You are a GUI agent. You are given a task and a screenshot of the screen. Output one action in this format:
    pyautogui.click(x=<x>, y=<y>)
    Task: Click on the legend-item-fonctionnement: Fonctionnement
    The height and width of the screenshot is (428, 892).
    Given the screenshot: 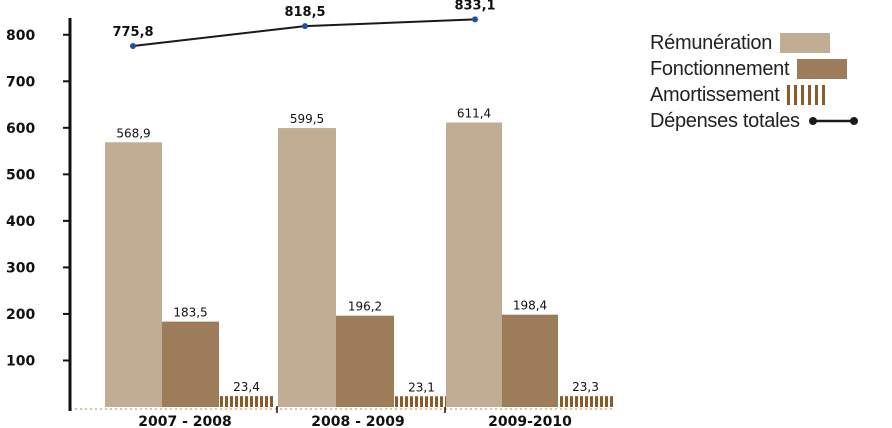 What is the action you would take?
    pyautogui.click(x=771, y=69)
    